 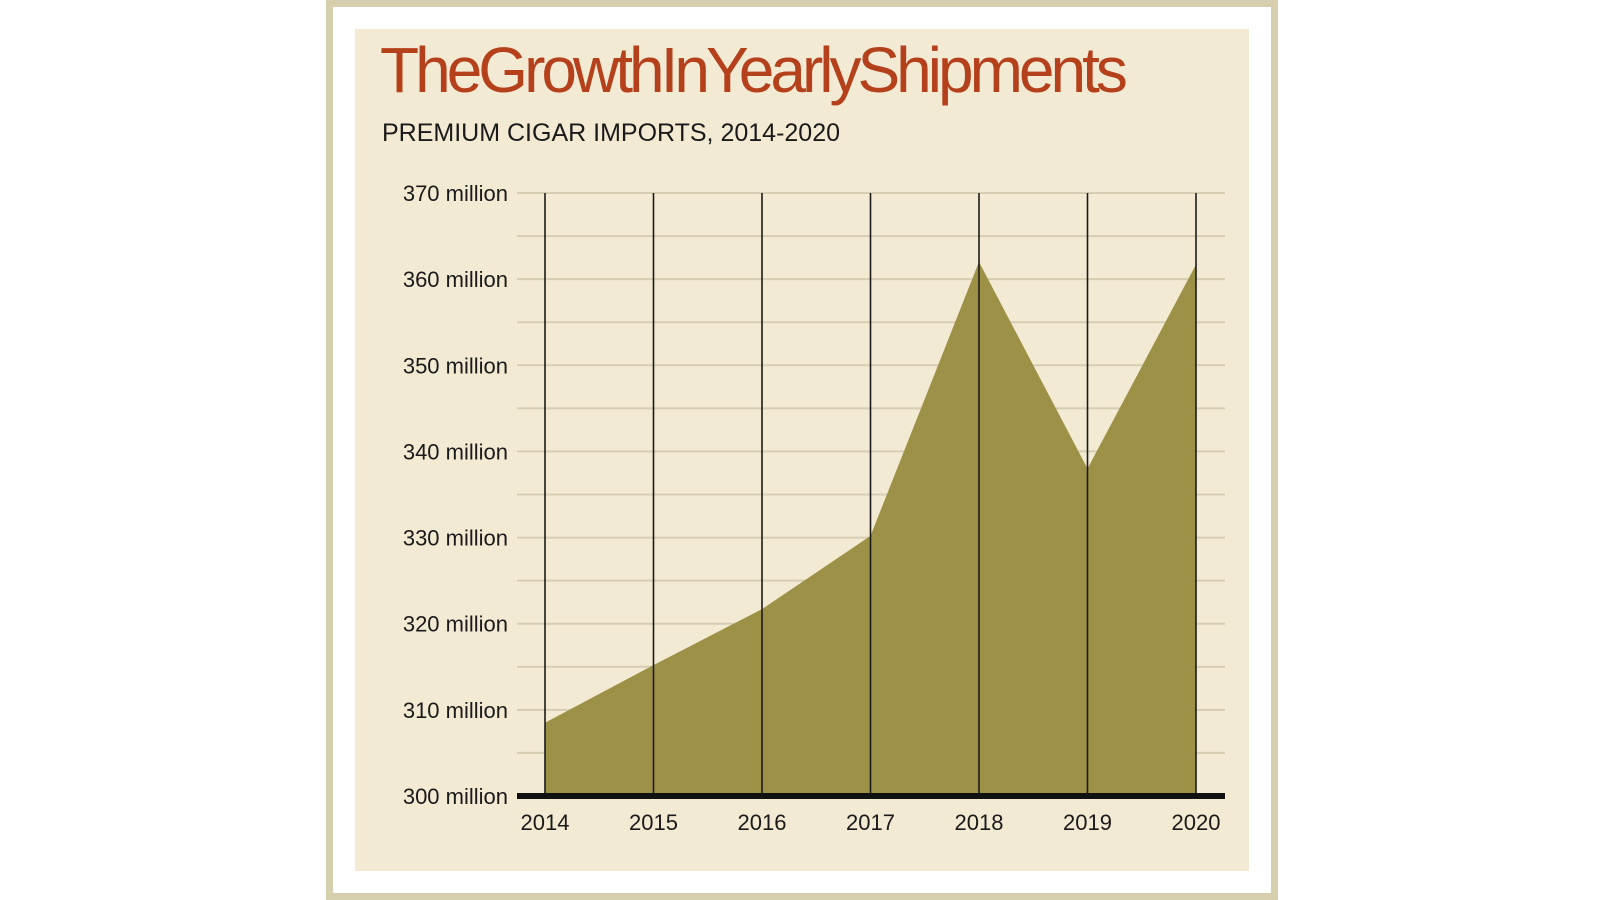 What do you see at coordinates (653, 822) in the screenshot?
I see `x-tick-label: 2015` at bounding box center [653, 822].